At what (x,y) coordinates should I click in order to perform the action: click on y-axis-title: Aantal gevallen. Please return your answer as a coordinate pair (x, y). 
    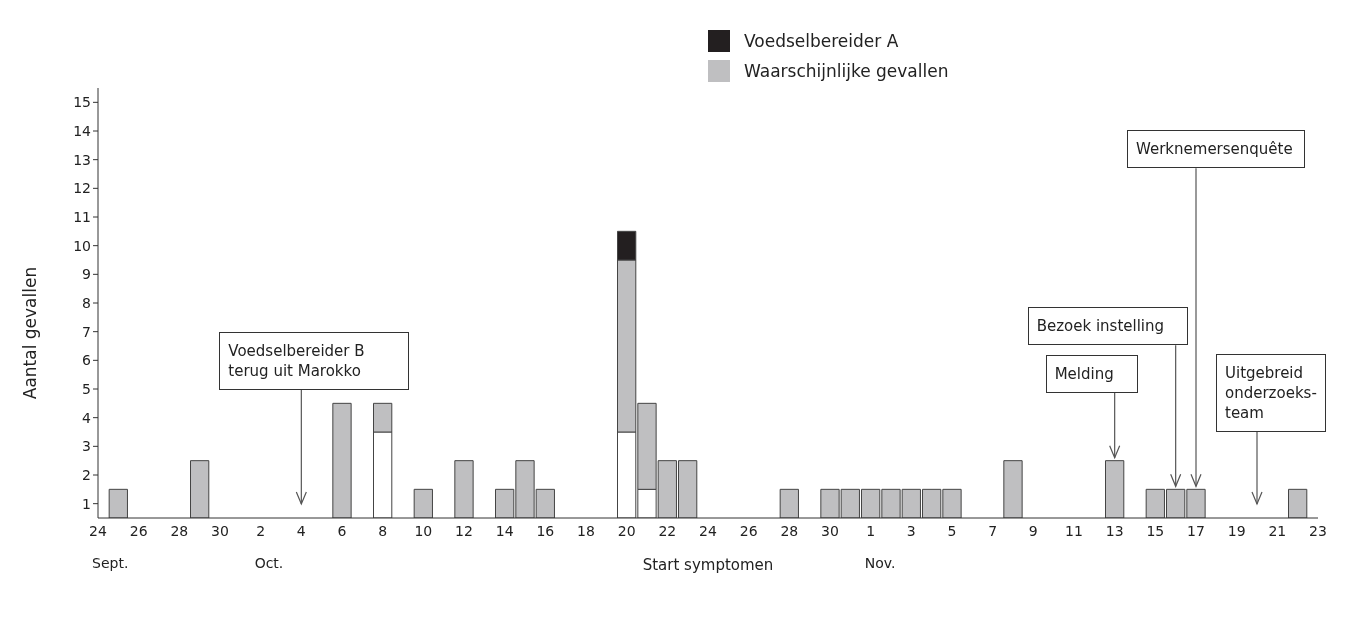
    Looking at the image, I should click on (30, 333).